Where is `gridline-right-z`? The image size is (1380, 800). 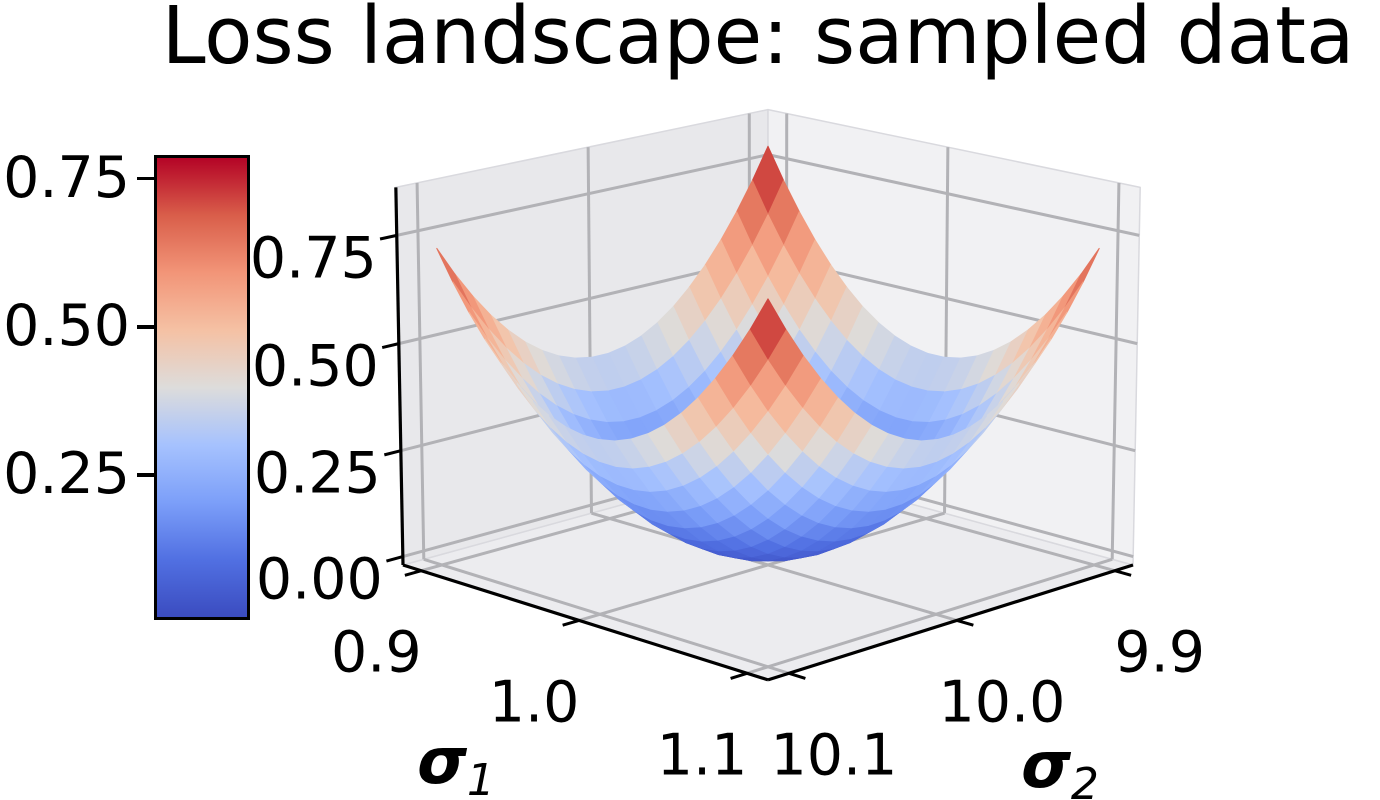
gridline-right-z is located at coordinates (953, 195).